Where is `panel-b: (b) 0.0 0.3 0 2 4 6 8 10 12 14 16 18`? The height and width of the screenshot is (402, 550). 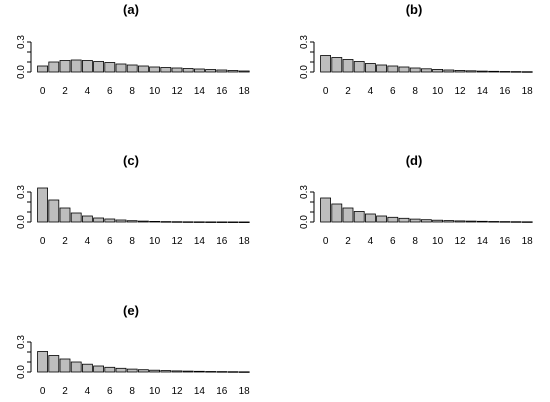
panel-b: (b) 0.0 0.3 0 2 4 6 8 10 12 14 16 18 is located at coordinates (416, 49).